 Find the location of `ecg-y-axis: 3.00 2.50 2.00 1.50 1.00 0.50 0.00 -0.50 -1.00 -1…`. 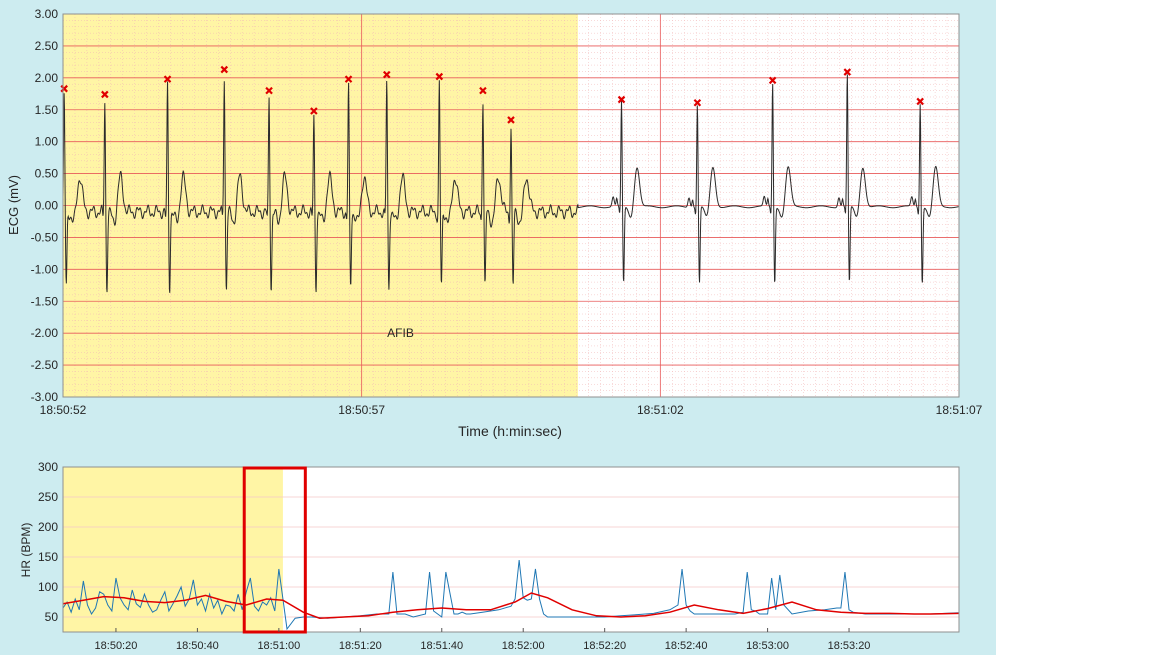

ecg-y-axis: 3.00 2.50 2.00 1.50 1.00 0.50 0.00 -0.50 -1.00 -1… is located at coordinates (45, 205).